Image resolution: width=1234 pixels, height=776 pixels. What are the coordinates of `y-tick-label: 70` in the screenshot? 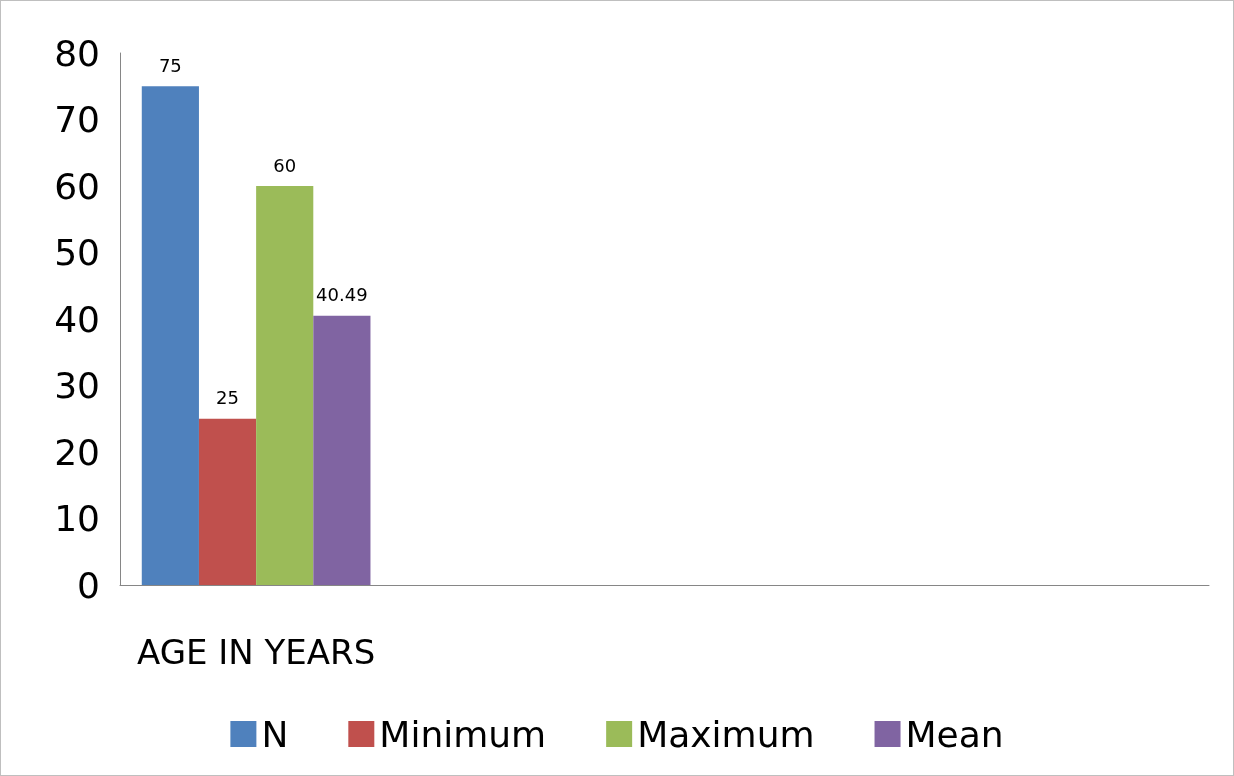 It's located at (77, 119).